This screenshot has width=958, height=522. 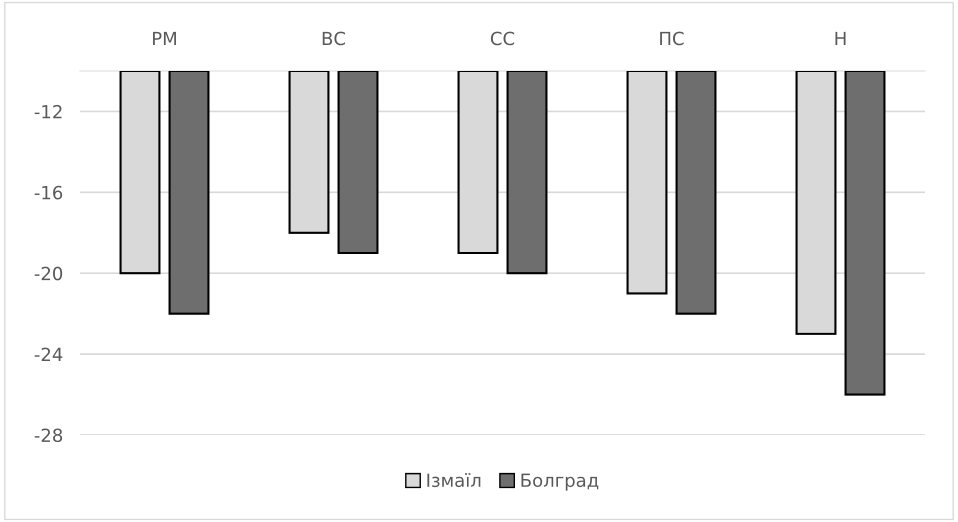 I want to click on y-tick-label: -28, so click(x=48, y=435).